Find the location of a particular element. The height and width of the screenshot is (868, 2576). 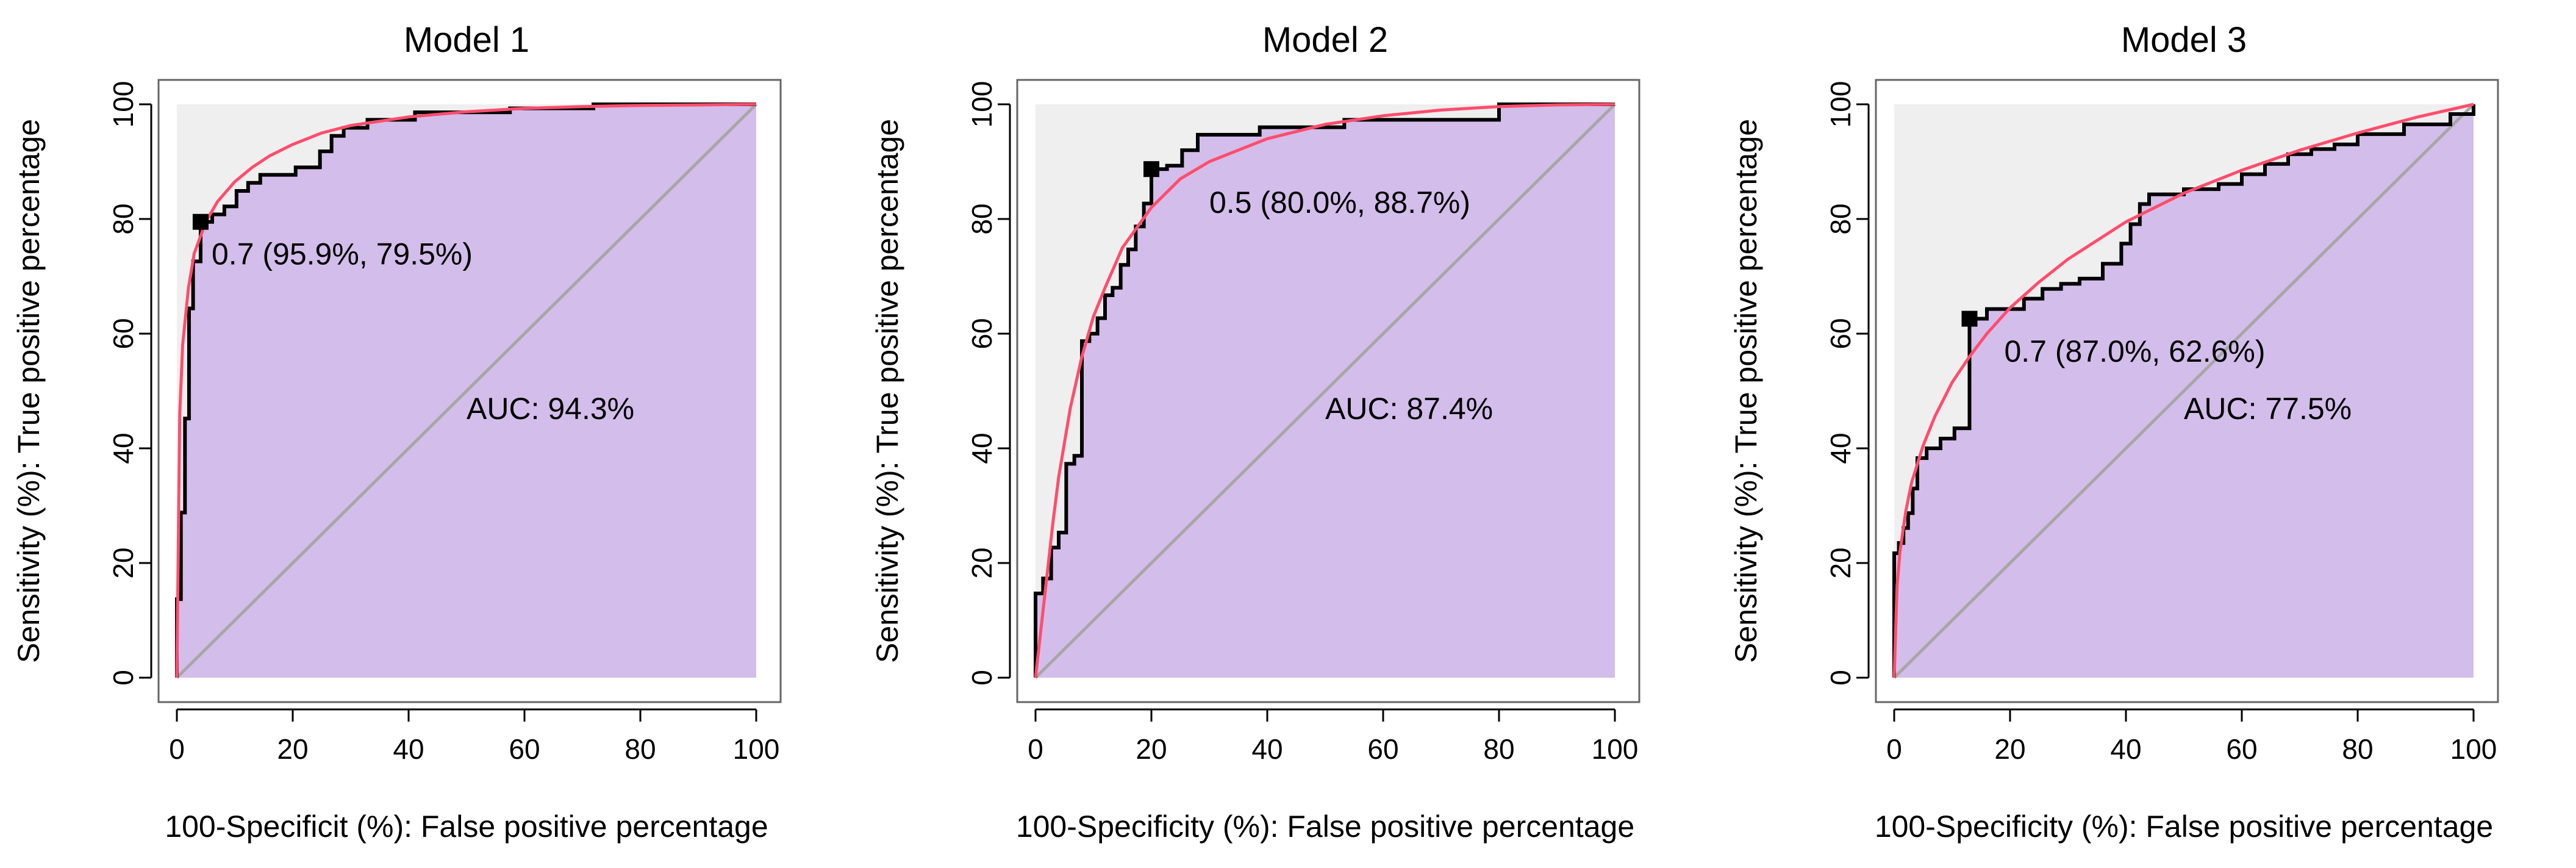

chart-title: Model 3 is located at coordinates (2184, 40).